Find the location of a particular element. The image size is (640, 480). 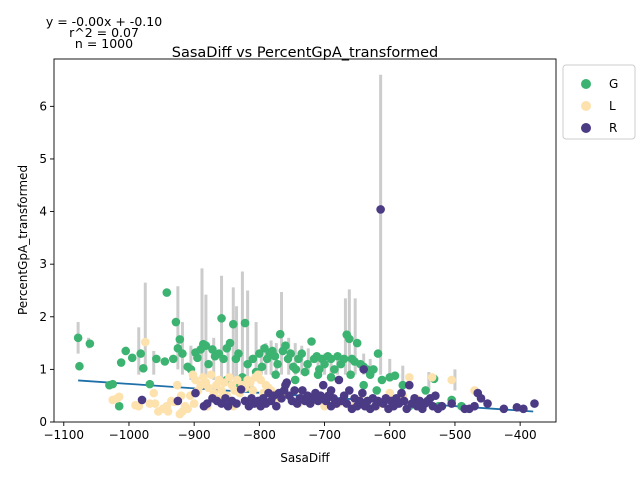

equation-annotation: y = -0.00x + -0.10 is located at coordinates (104, 21).